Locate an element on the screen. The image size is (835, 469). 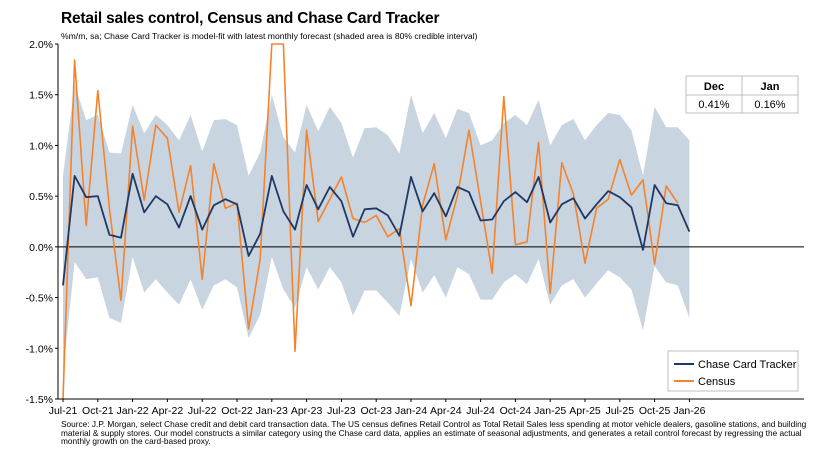
x-tick-label: Oct-22 is located at coordinates (237, 411).